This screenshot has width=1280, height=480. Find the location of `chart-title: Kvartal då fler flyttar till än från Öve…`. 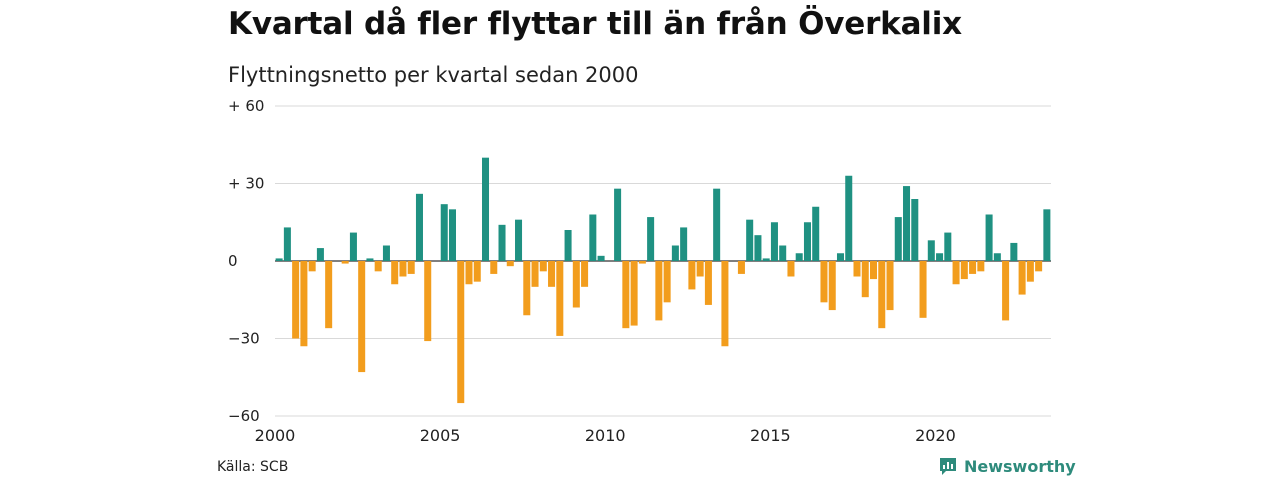

chart-title: Kvartal då fler flyttar till än från Öve… is located at coordinates (595, 24).